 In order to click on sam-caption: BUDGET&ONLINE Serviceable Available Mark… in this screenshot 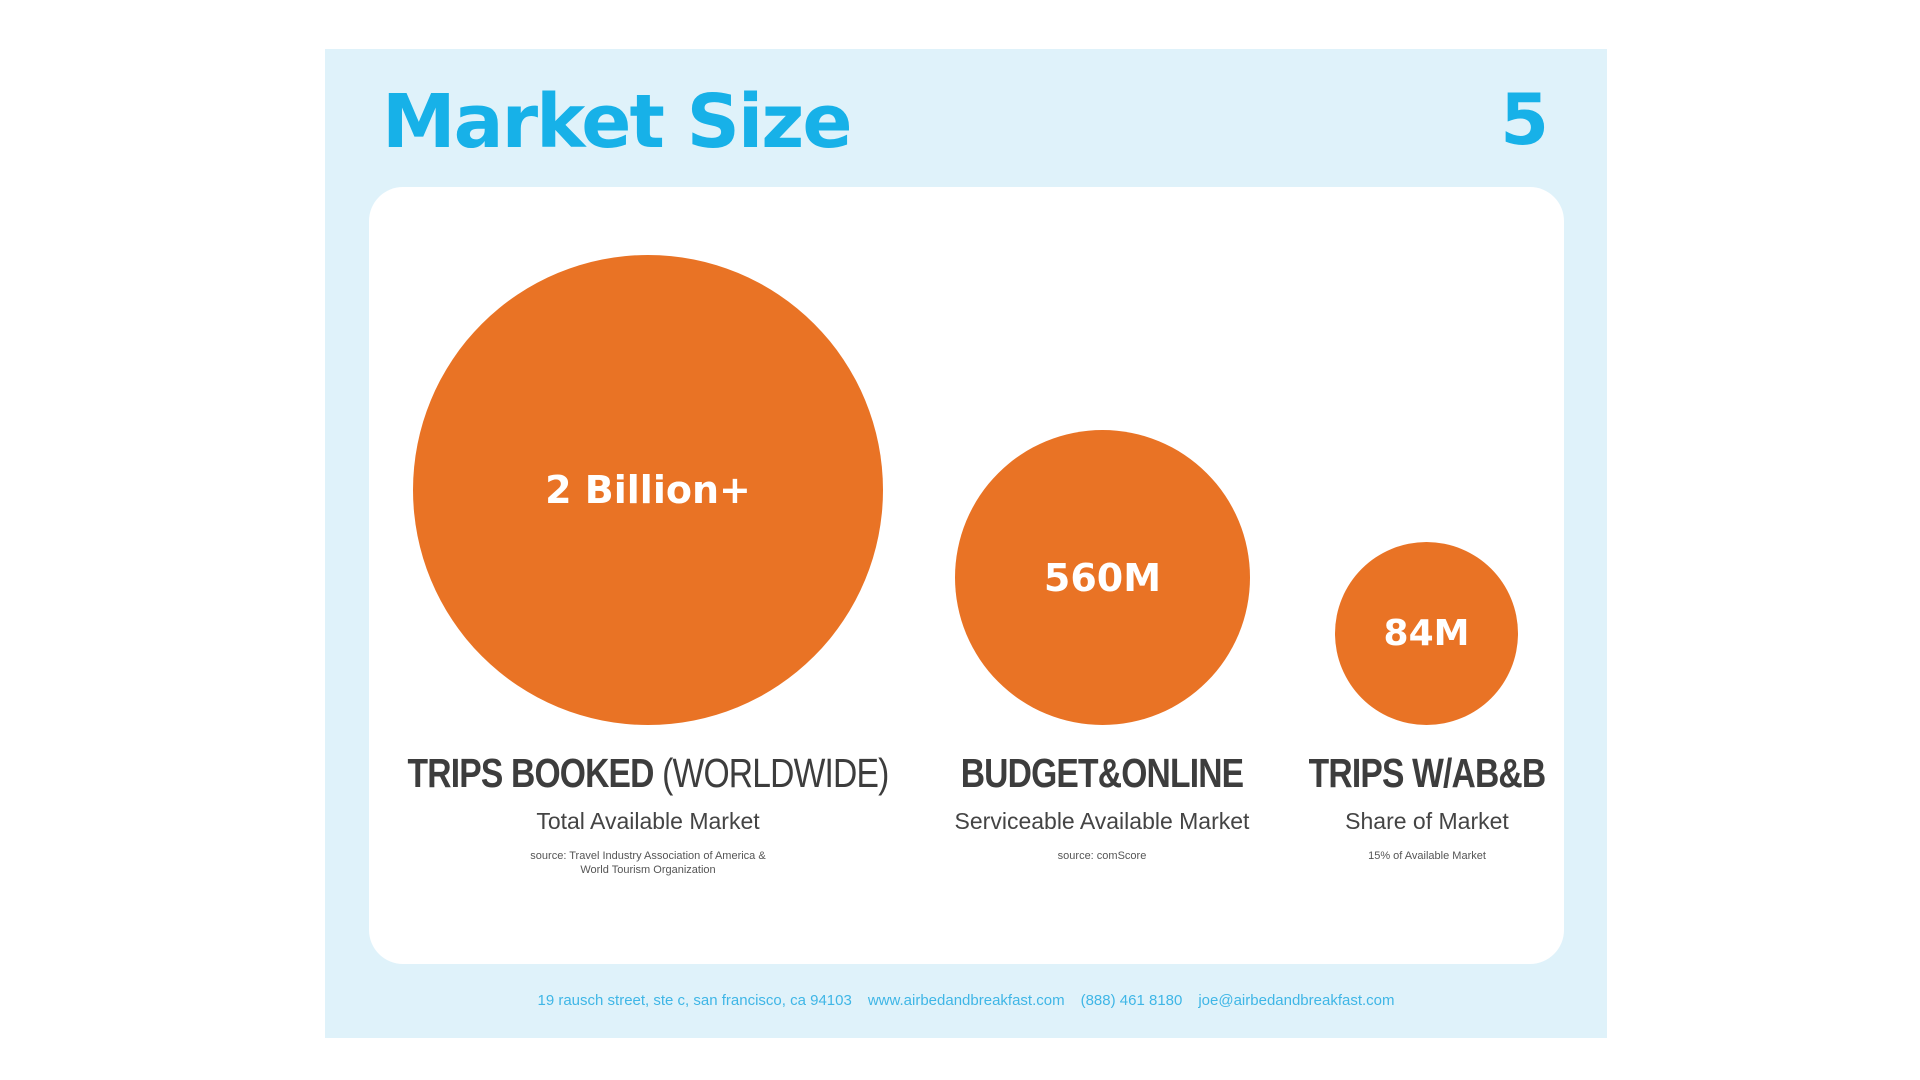, I will do `click(1102, 806)`.